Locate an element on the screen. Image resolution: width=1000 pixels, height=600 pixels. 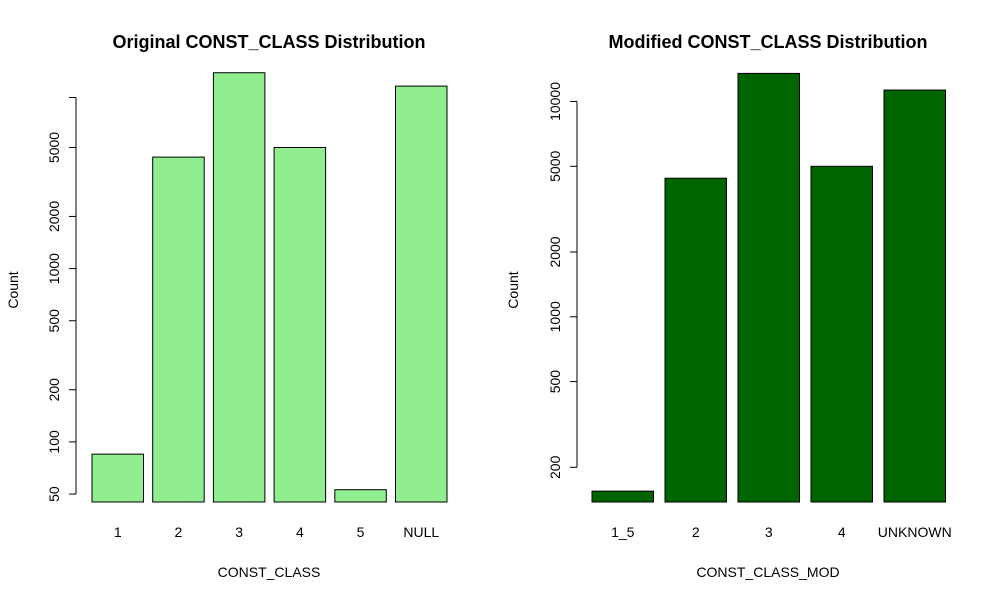
category-label-1: 1 is located at coordinates (118, 532).